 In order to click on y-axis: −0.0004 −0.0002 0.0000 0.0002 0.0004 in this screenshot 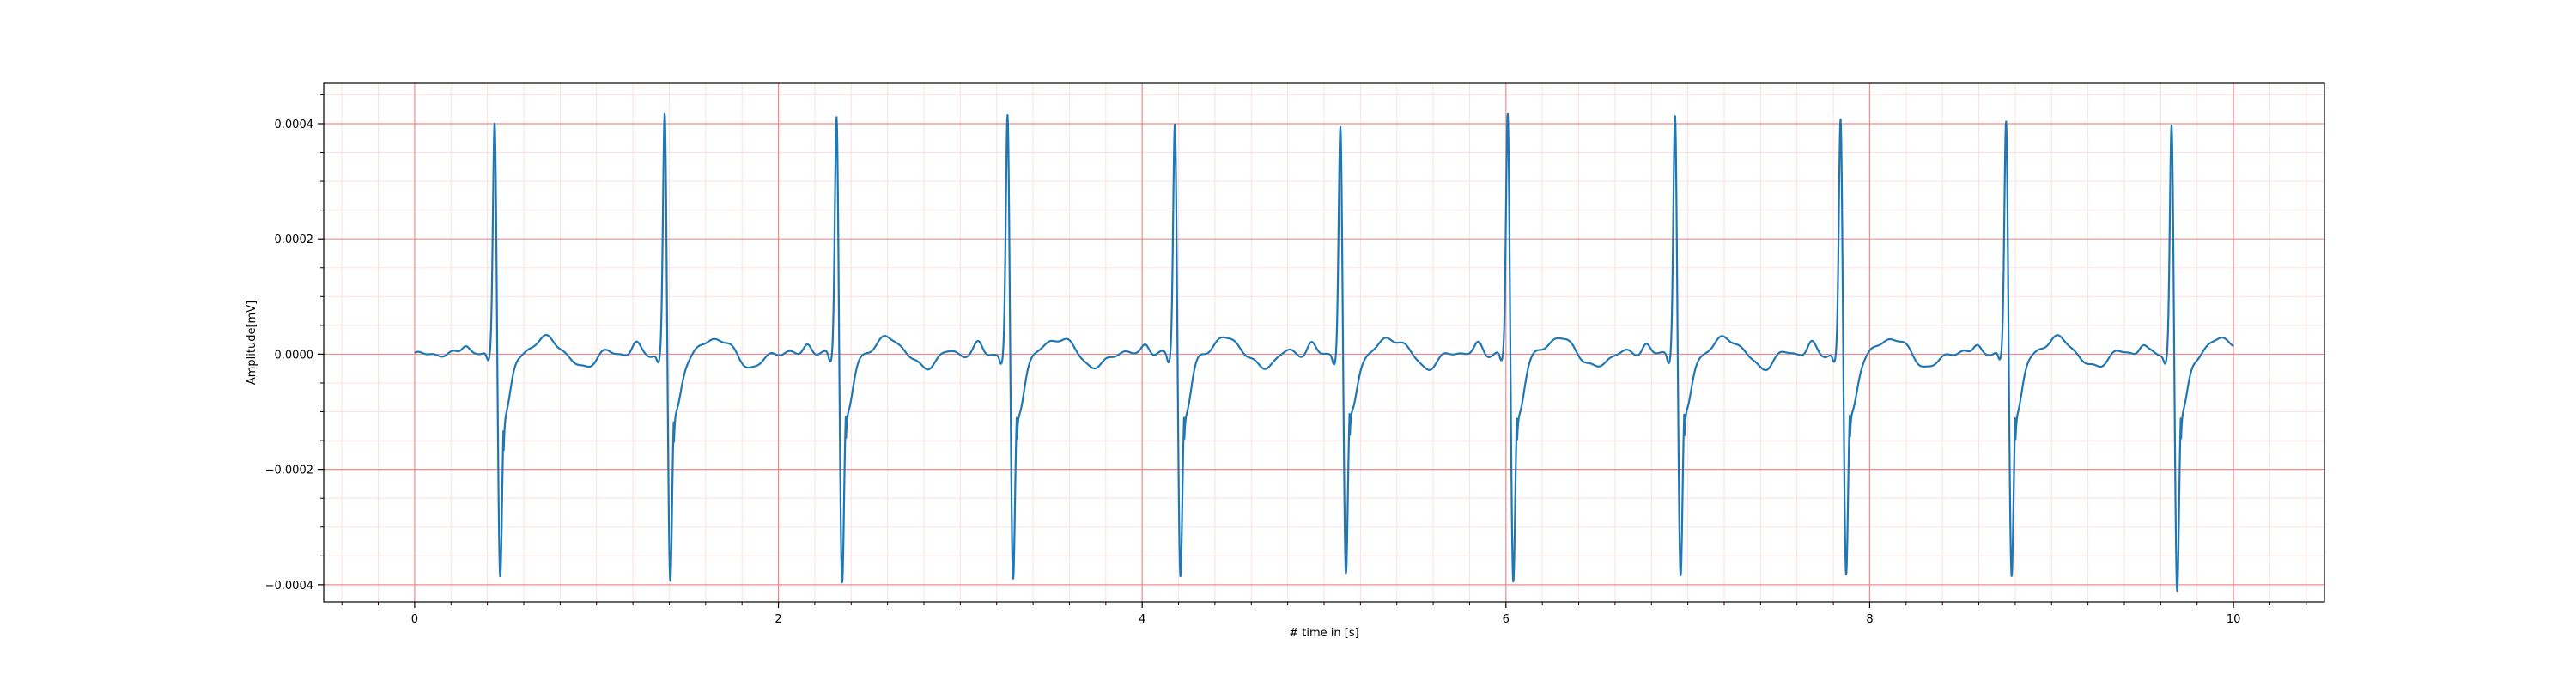, I will do `click(294, 343)`.